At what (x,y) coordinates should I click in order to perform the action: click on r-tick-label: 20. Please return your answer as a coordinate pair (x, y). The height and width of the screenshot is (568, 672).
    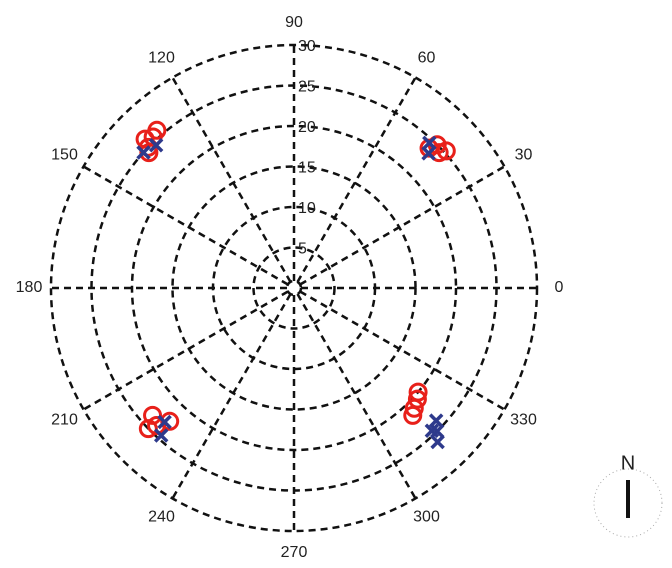
    Looking at the image, I should click on (307, 127).